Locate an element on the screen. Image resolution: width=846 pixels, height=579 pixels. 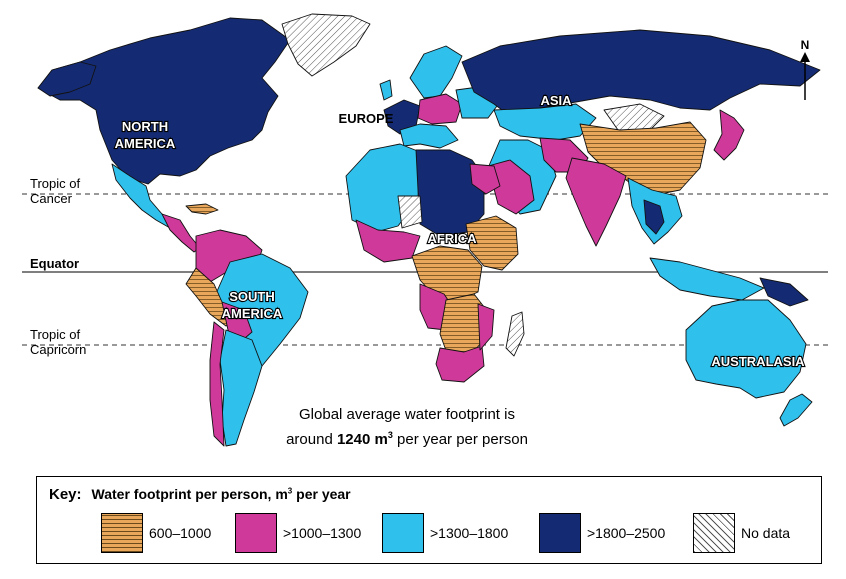
label-australasia: AUSTRALASIA is located at coordinates (758, 361).